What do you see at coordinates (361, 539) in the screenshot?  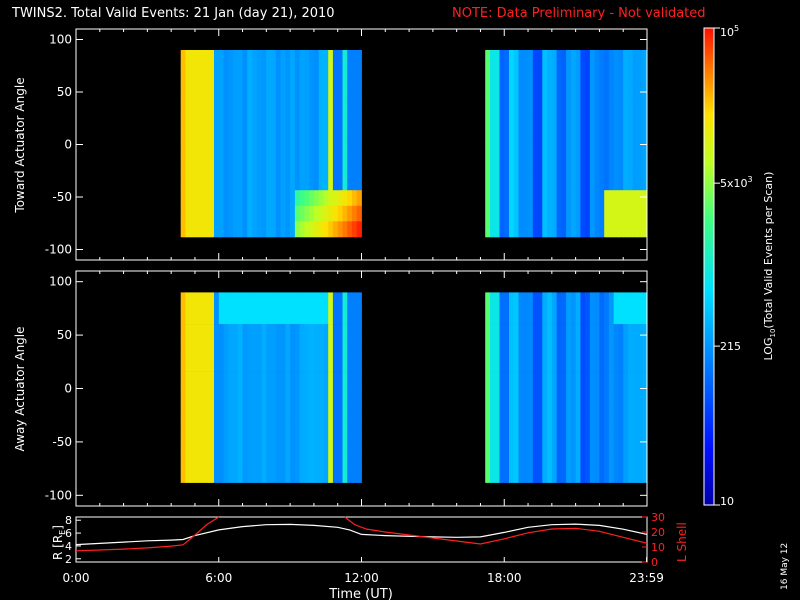 I see `orbit-frame` at bounding box center [361, 539].